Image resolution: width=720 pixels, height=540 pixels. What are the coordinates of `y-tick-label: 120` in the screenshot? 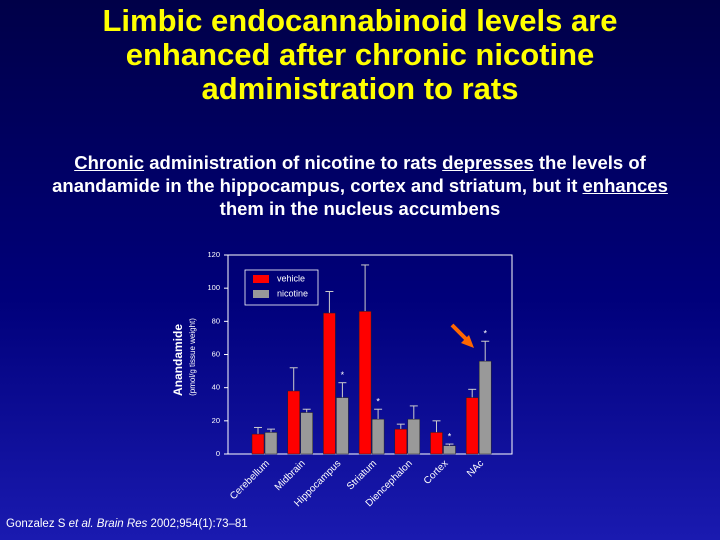 It's located at (213, 254).